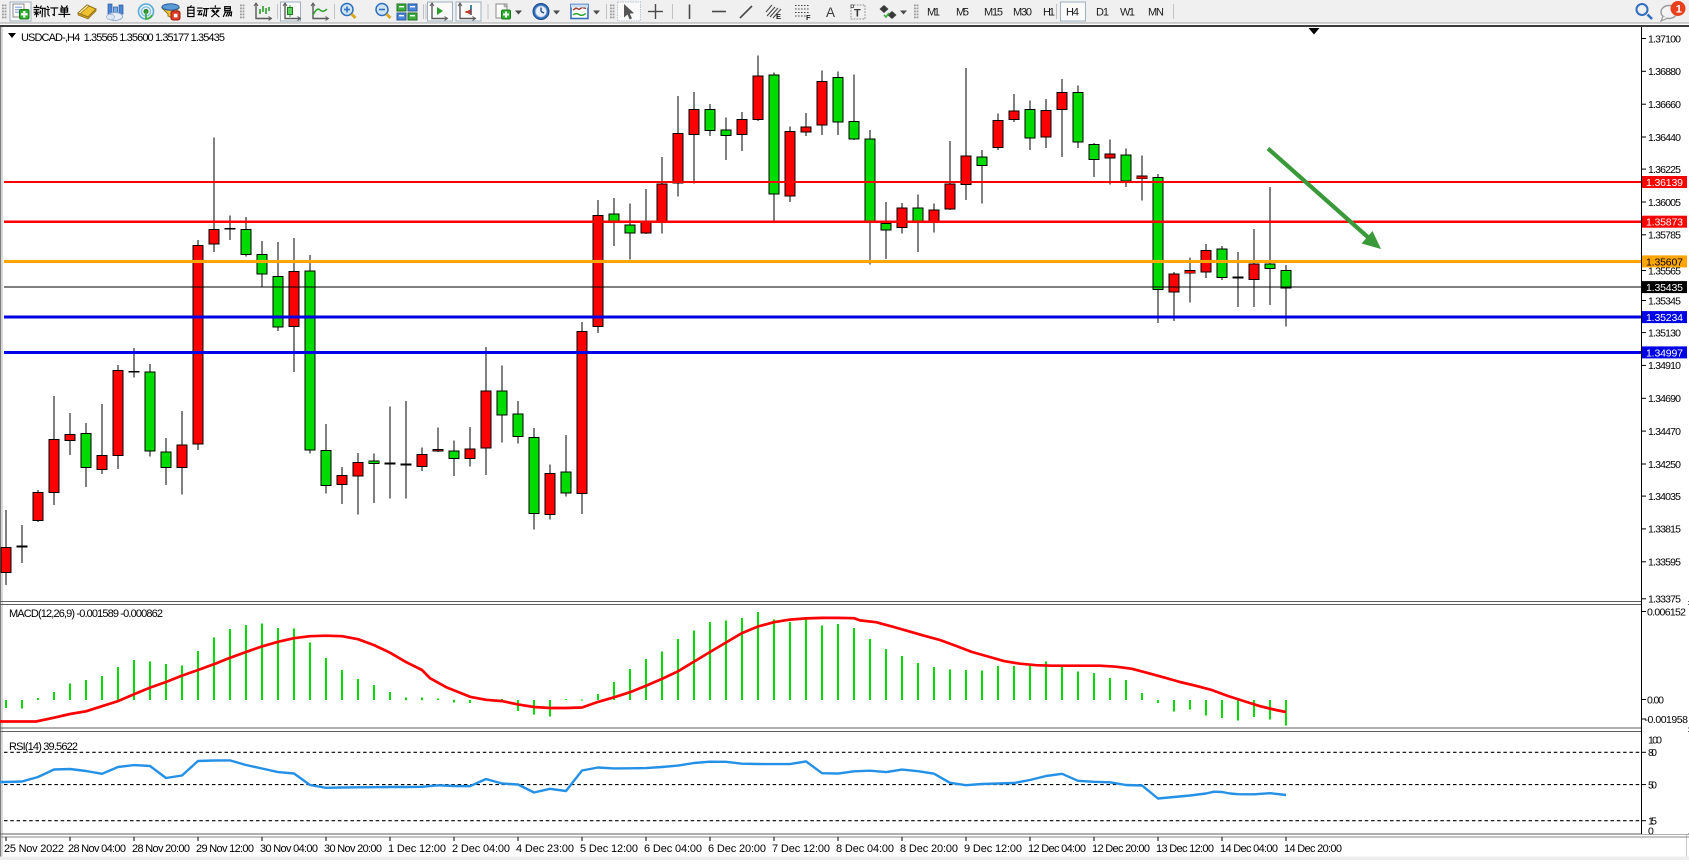 Image resolution: width=1689 pixels, height=865 pixels. I want to click on svg-text: 1.36440, so click(1664, 138).